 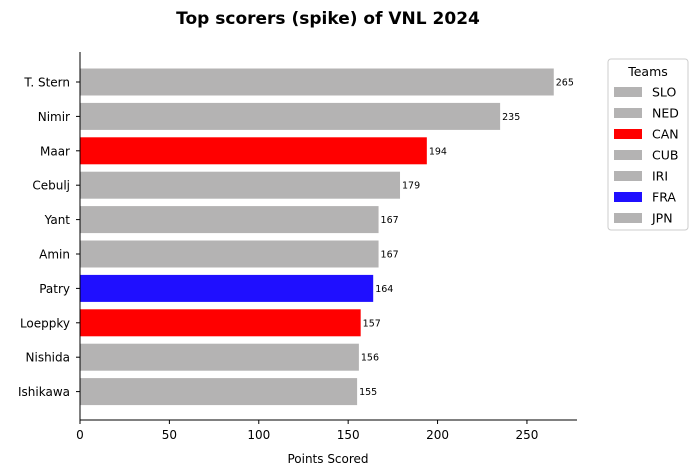 I want to click on y-tick-label: Maar, so click(x=55, y=151).